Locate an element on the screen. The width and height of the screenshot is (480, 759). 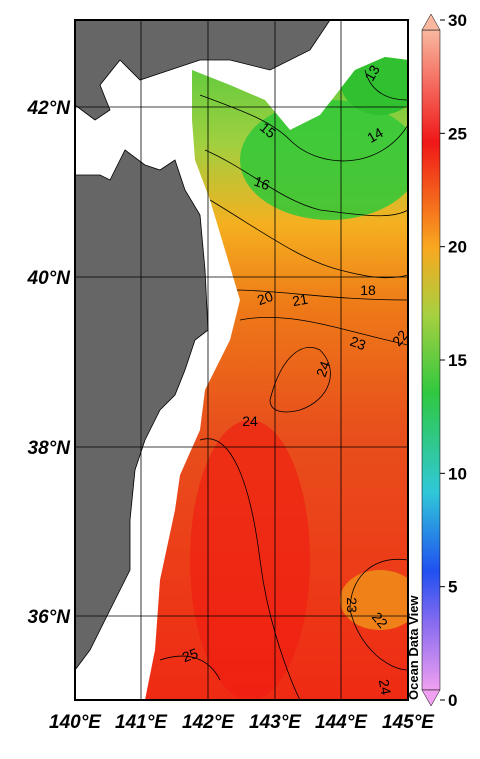
contour-label: 14 is located at coordinates (375, 135).